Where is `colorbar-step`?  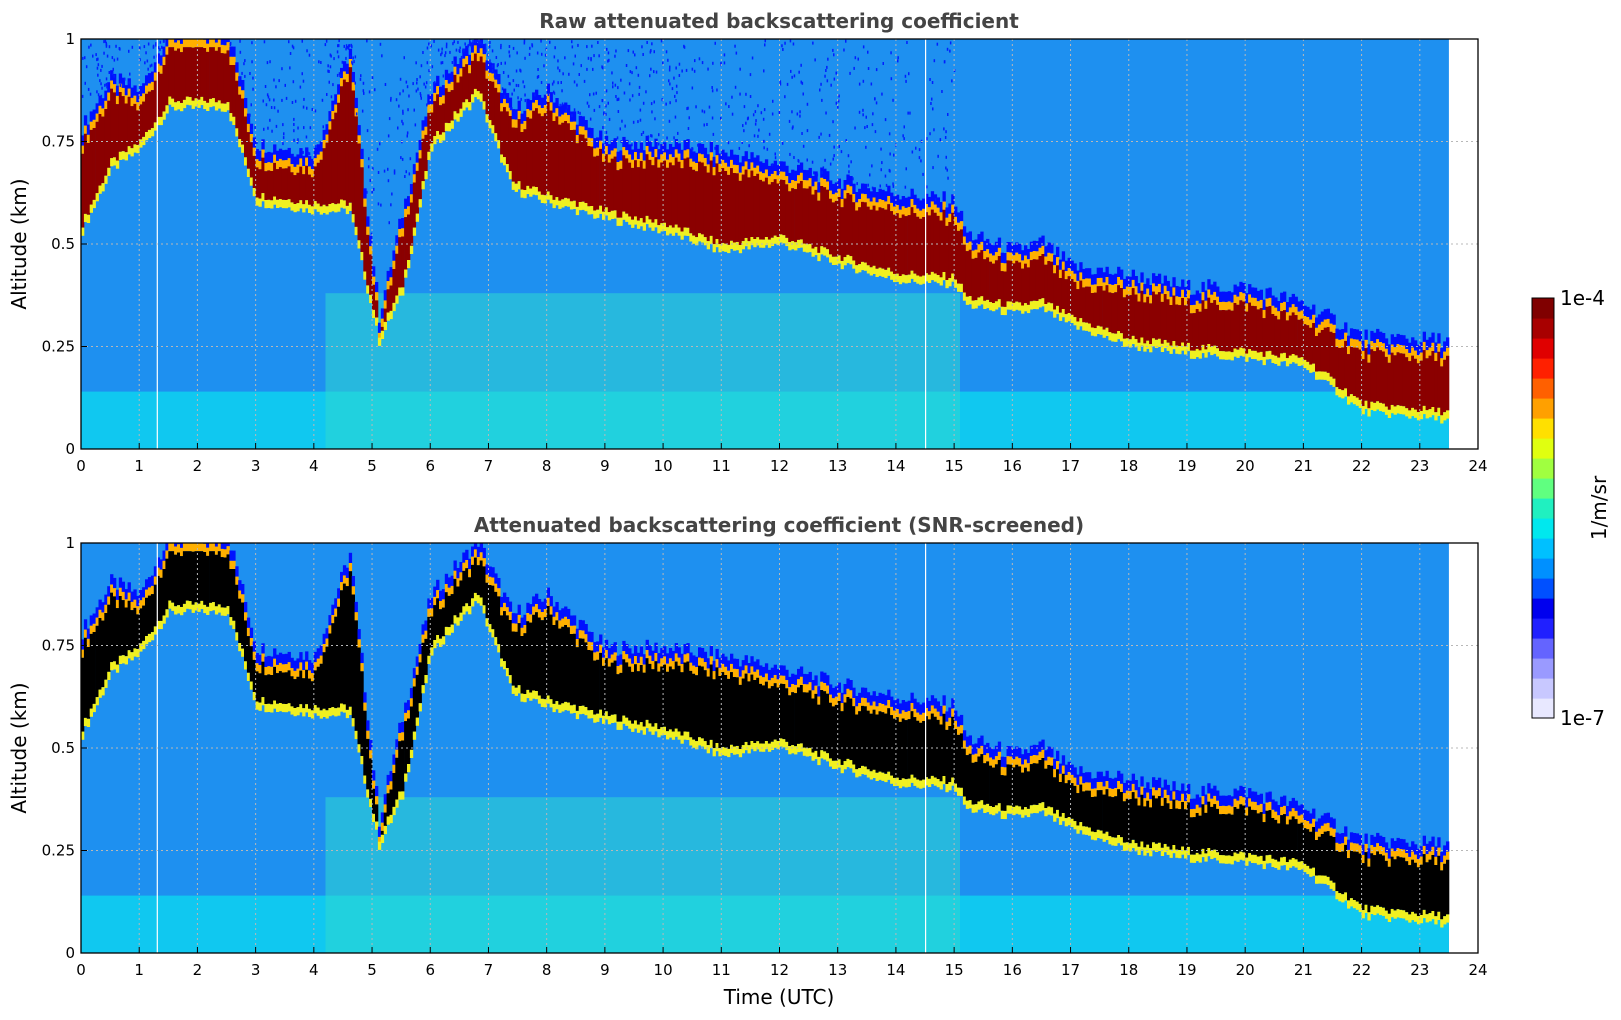 colorbar-step is located at coordinates (1543, 668).